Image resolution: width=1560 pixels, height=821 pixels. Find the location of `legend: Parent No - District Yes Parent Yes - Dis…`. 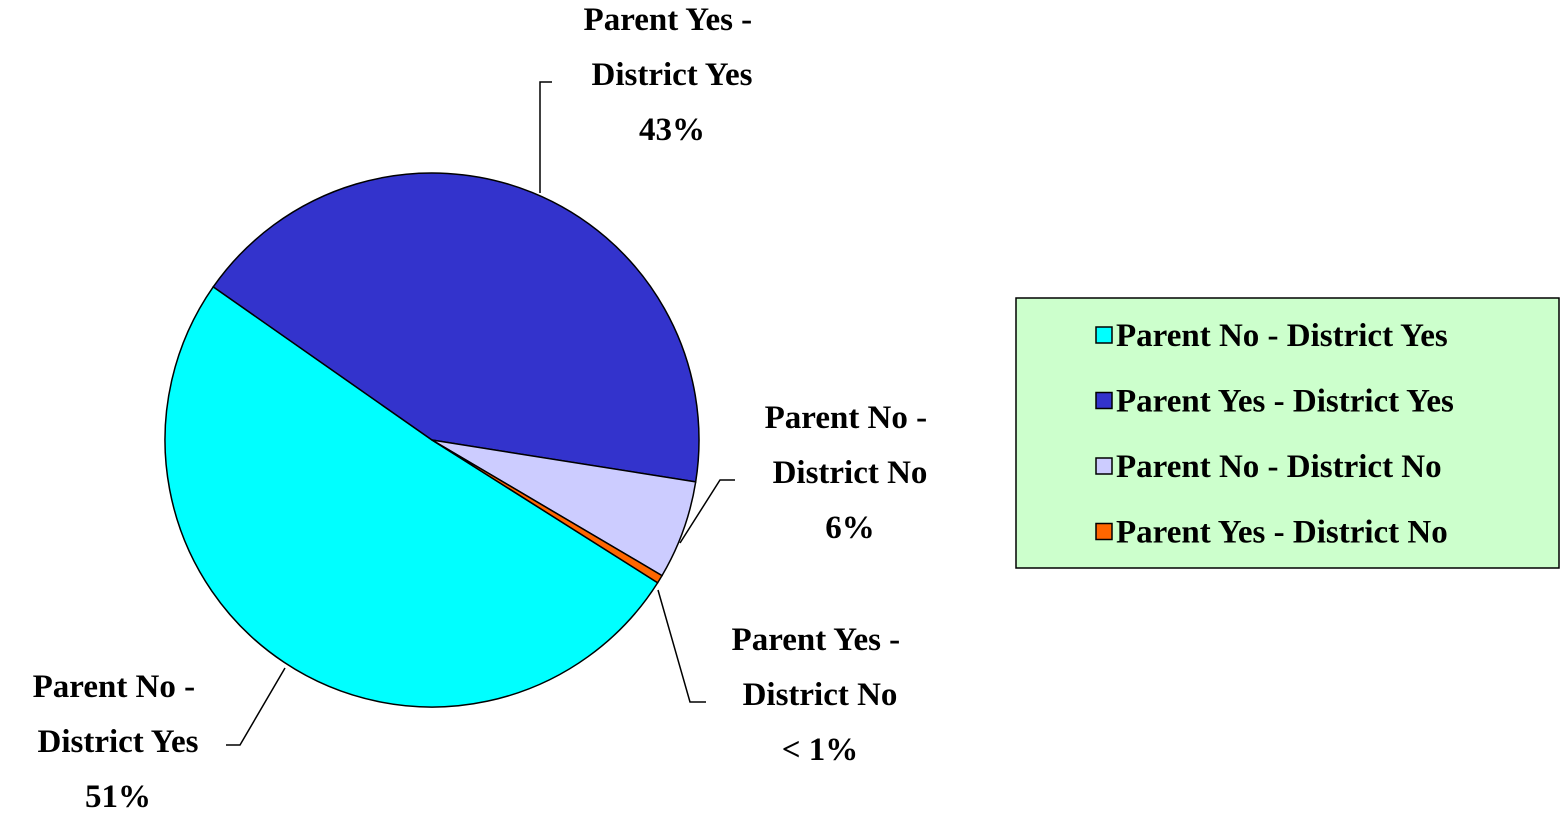

legend: Parent No - District Yes Parent Yes - Dis… is located at coordinates (1287, 433).